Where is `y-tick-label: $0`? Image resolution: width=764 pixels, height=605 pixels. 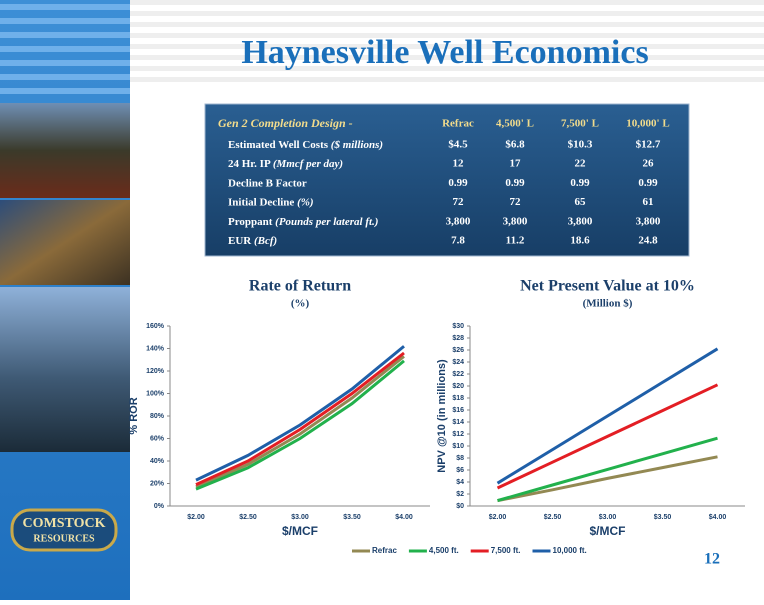 y-tick-label: $0 is located at coordinates (460, 506).